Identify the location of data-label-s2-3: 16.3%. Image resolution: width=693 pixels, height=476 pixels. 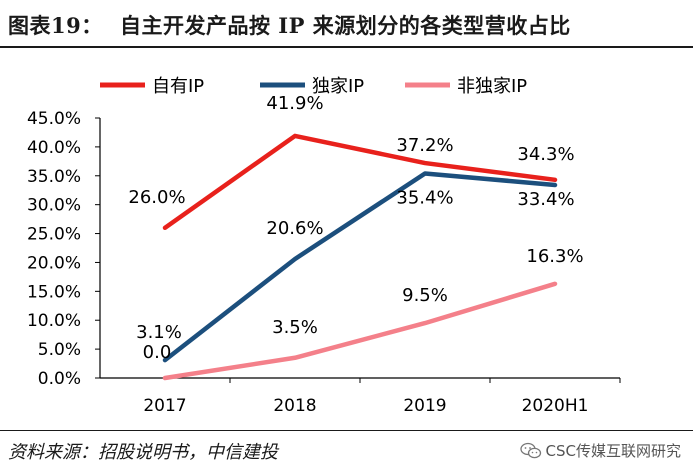
(554, 256).